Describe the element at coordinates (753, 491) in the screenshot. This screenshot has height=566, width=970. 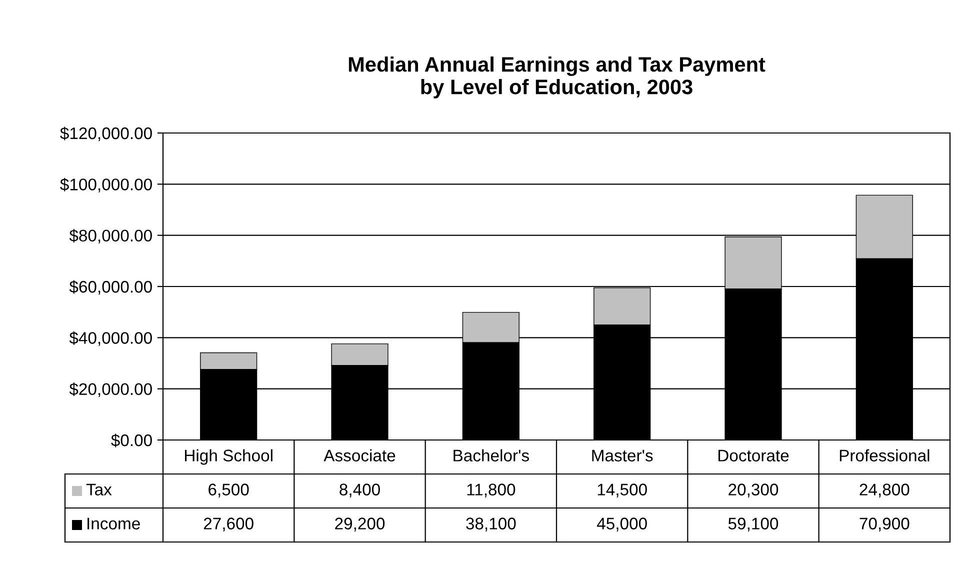
I see `data-label: 20,300` at that location.